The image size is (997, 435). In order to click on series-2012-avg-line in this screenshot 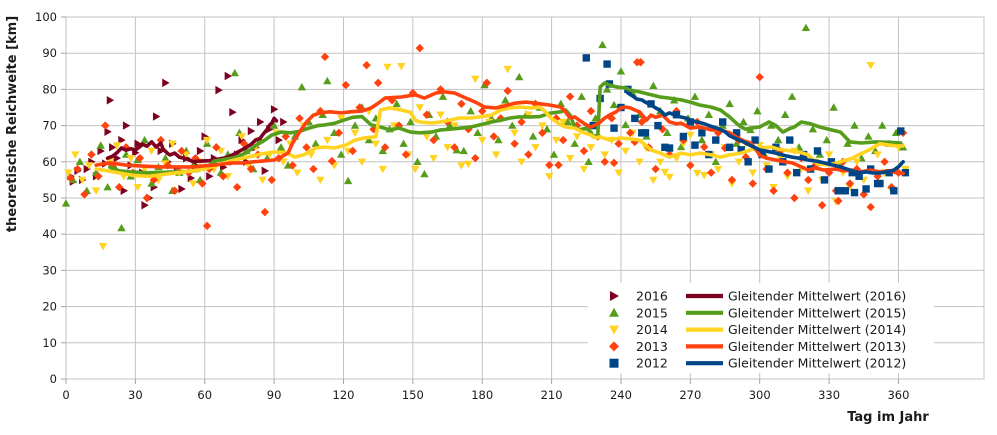, I will do `click(765, 133)`.